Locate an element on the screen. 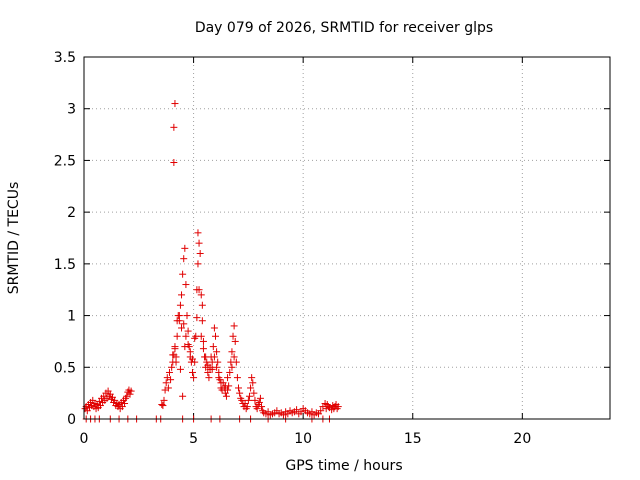  x-tick-label: 0 is located at coordinates (84, 439).